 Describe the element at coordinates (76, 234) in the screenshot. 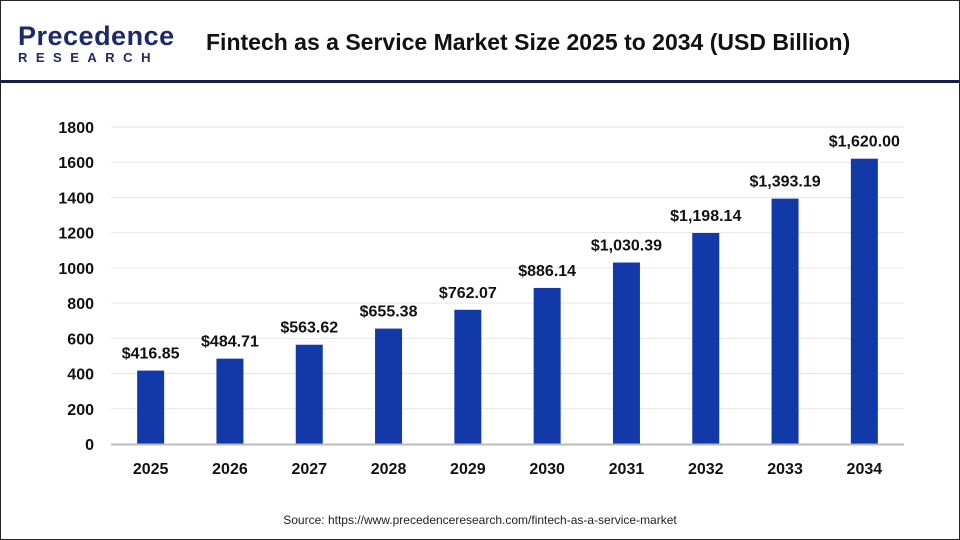

I see `y-tick-label: 1200` at that location.